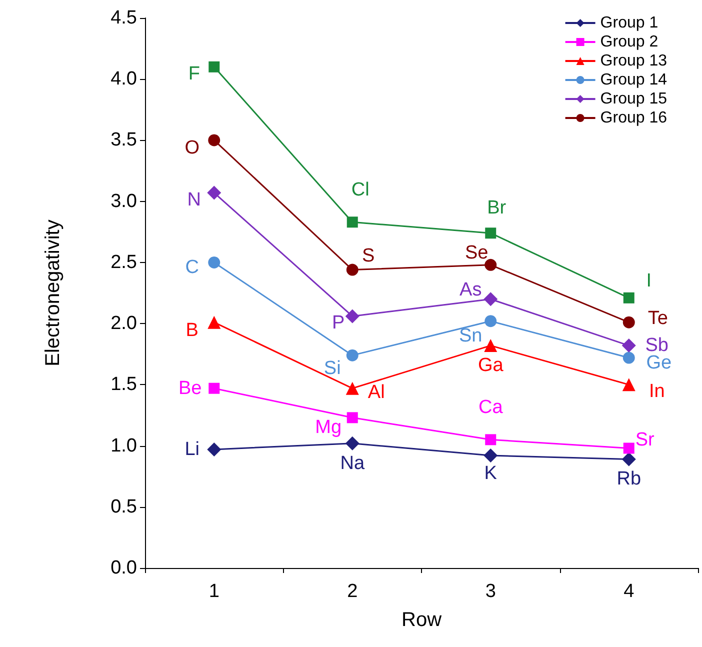 The width and height of the screenshot is (702, 647). Describe the element at coordinates (123, 385) in the screenshot. I see `y-tick-label: 1.5` at that location.